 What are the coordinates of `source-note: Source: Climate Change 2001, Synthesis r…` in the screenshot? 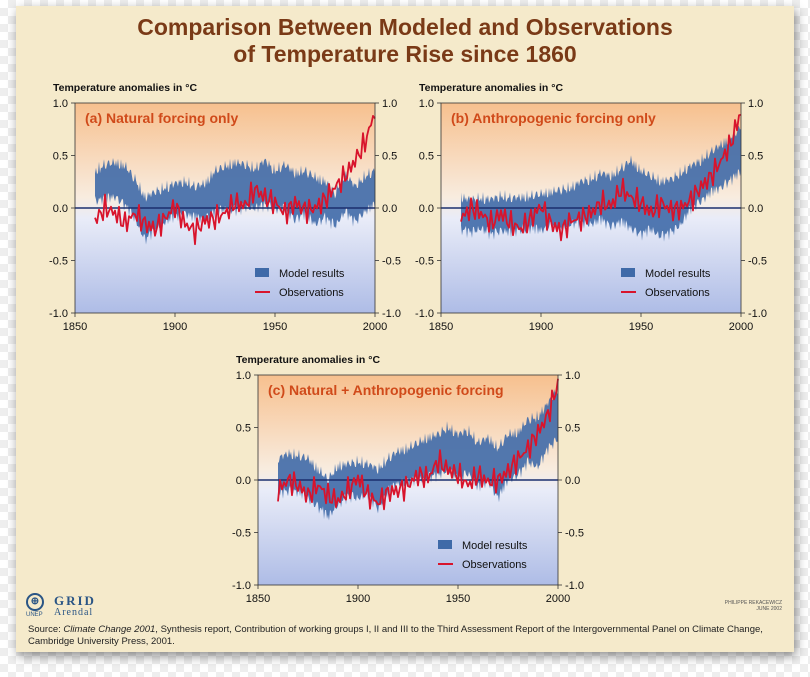 It's located at (408, 636).